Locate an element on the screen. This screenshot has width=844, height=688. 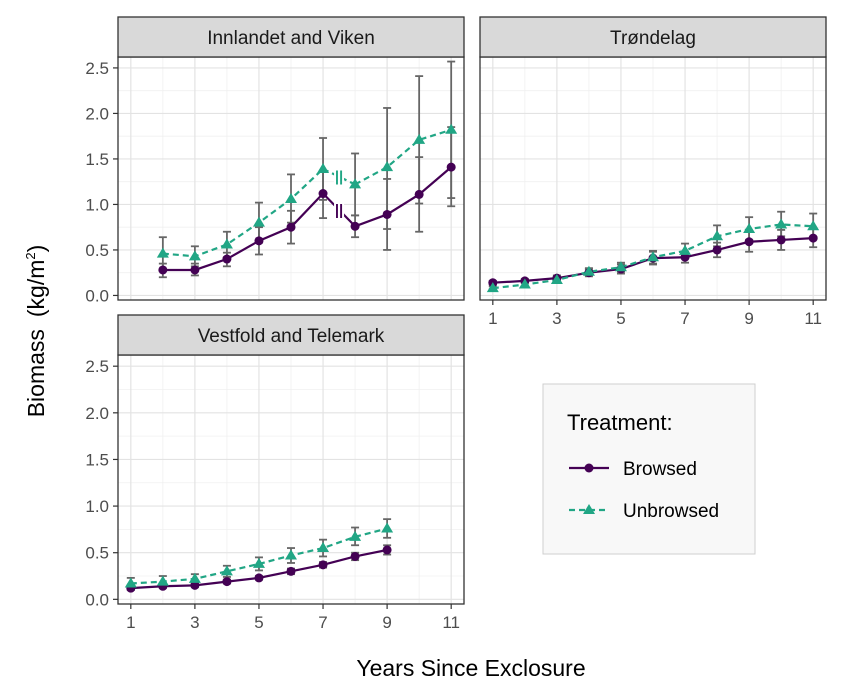
facet-title: Innlandet and Viken is located at coordinates (291, 38).